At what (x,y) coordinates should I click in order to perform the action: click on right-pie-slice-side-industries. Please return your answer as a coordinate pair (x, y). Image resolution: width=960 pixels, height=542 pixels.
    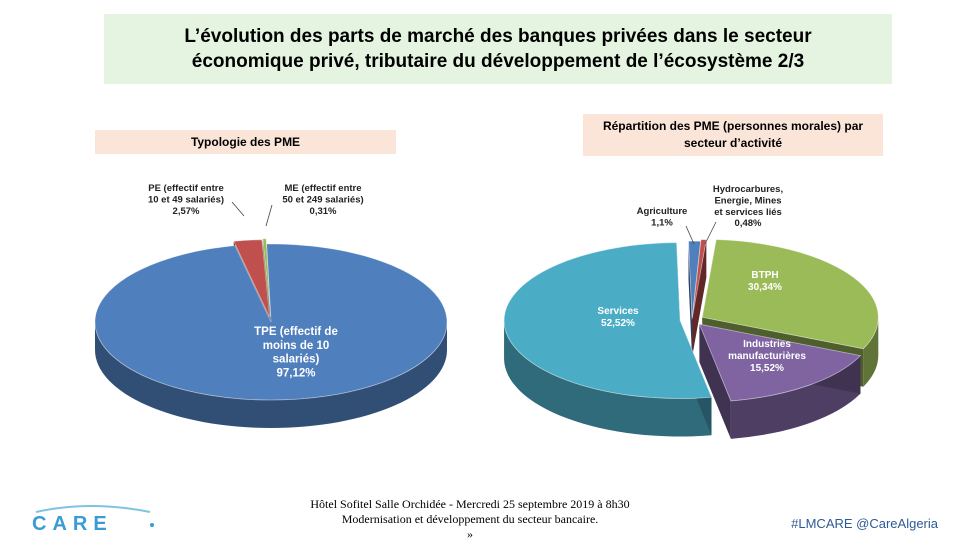
    Looking at the image, I should click on (795, 397).